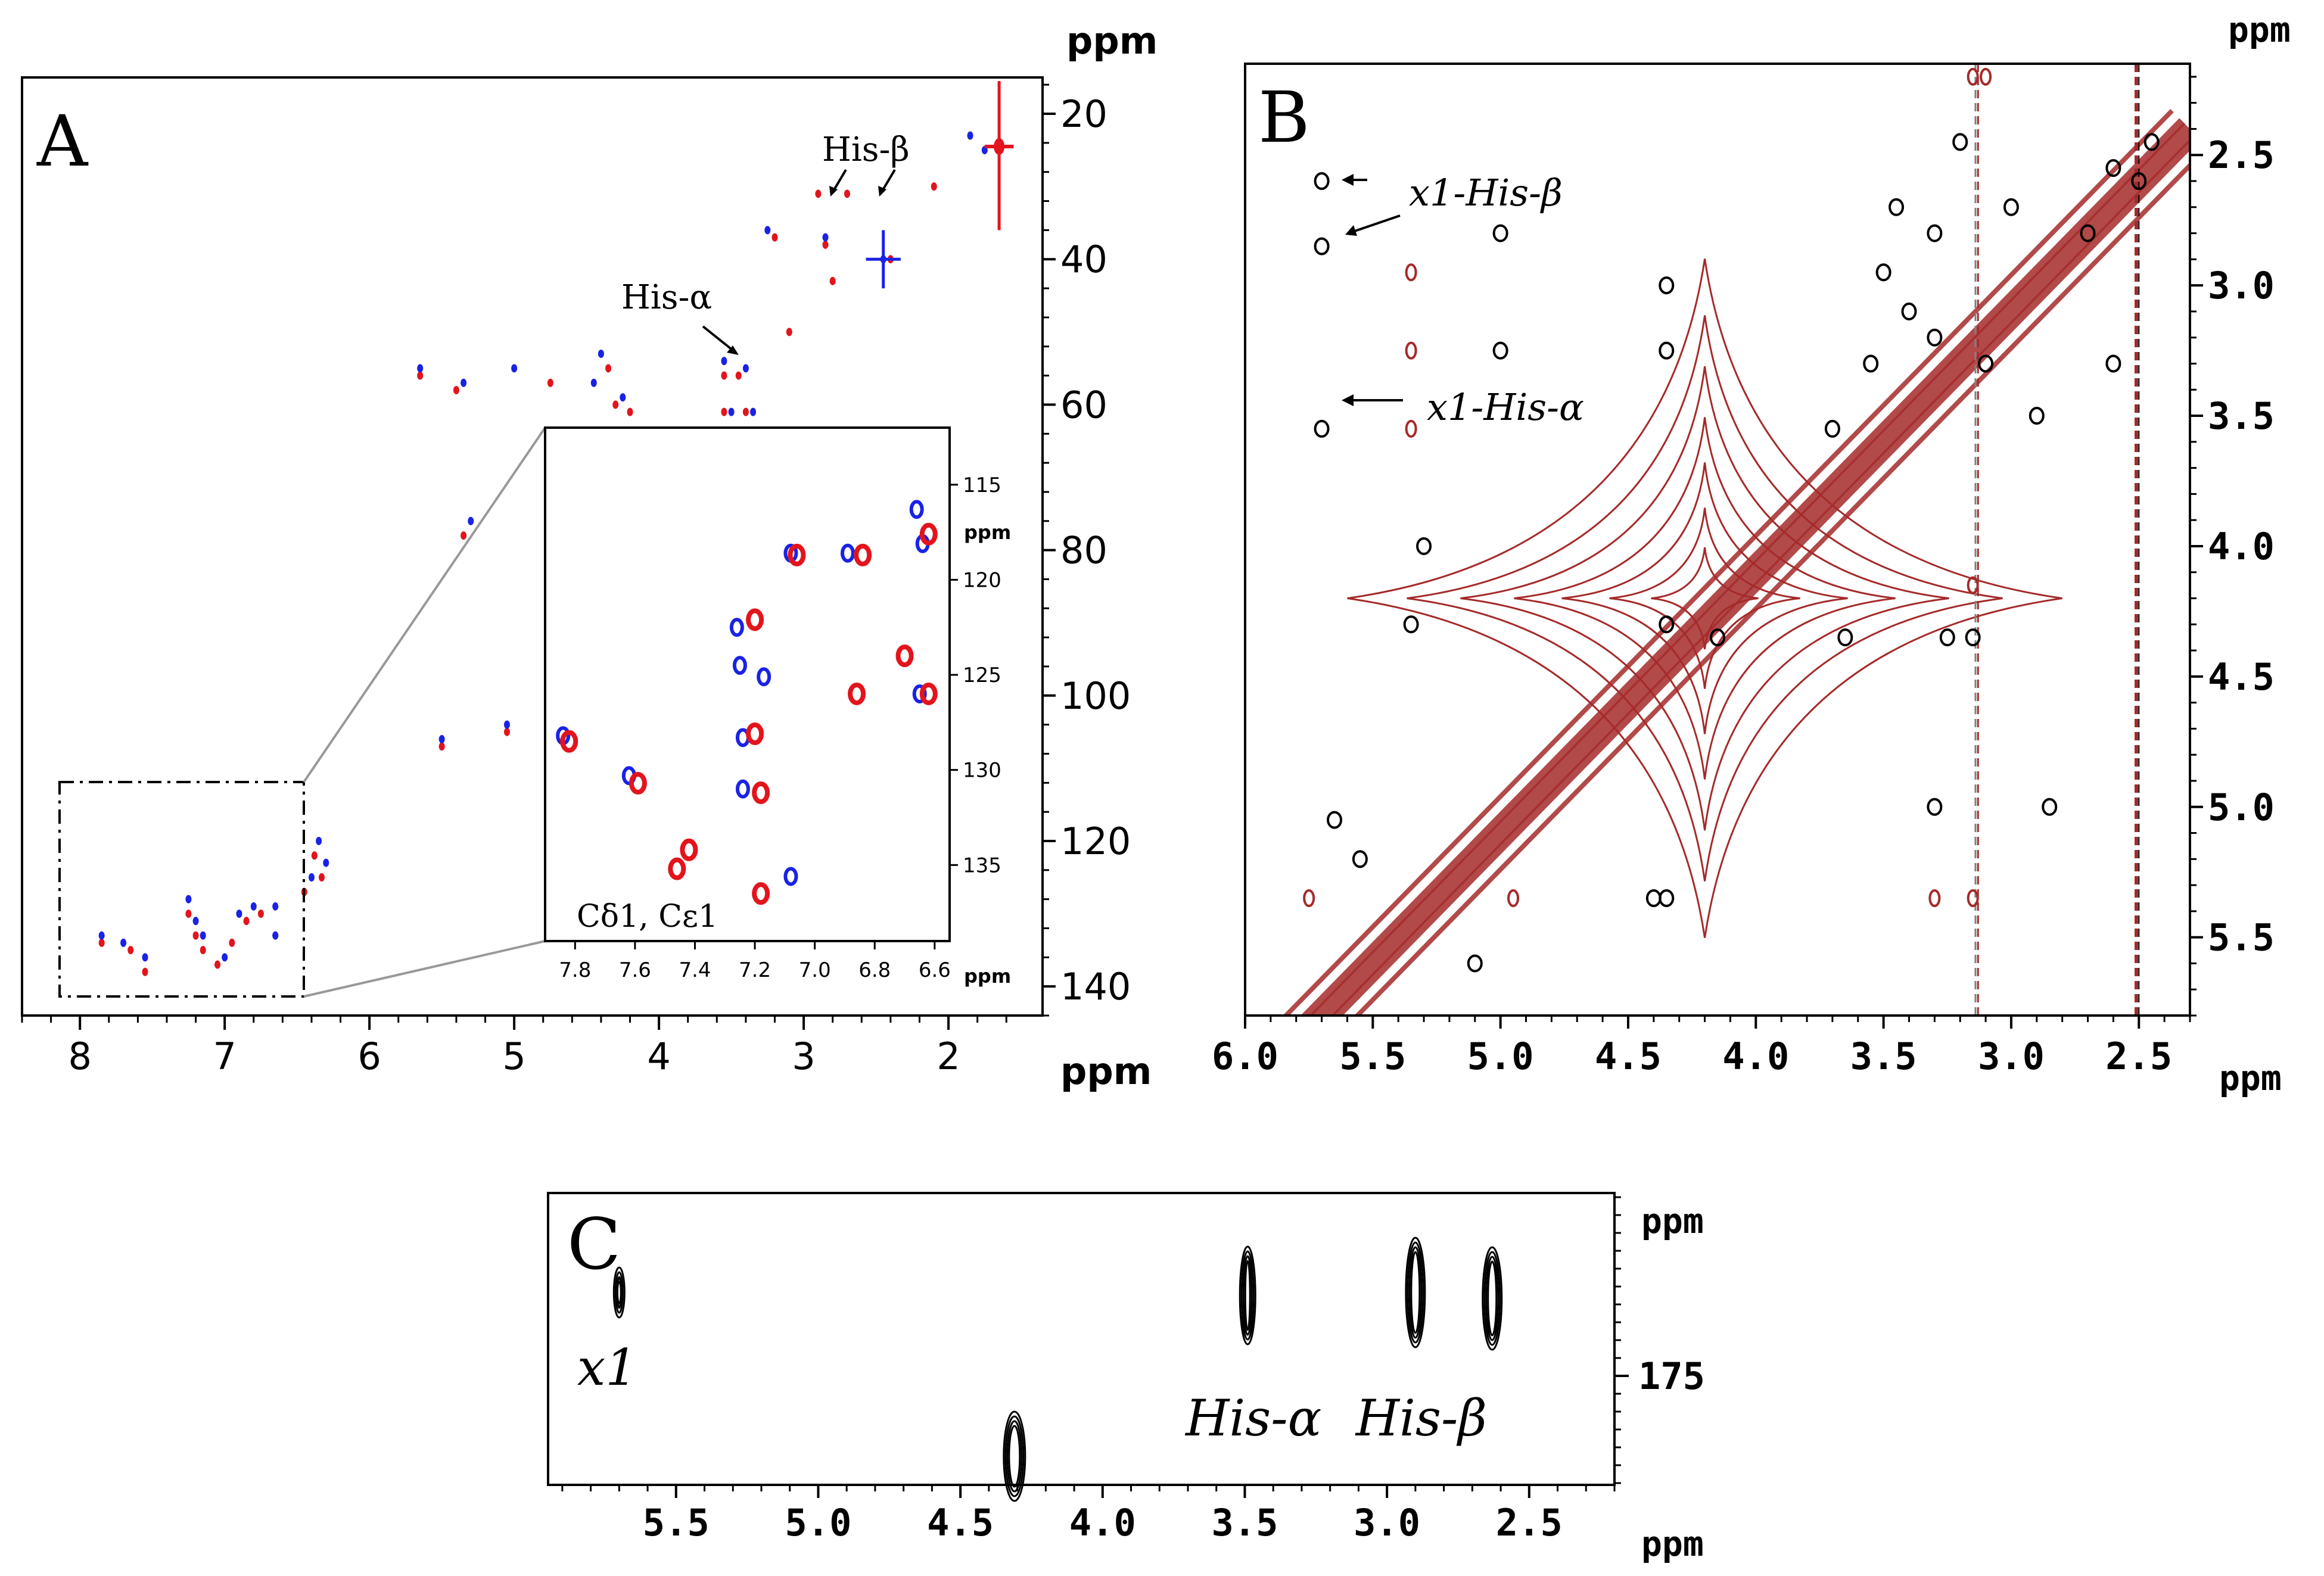 The width and height of the screenshot is (2324, 1576). I want to click on x-tick-label: 3.0, so click(1387, 1522).